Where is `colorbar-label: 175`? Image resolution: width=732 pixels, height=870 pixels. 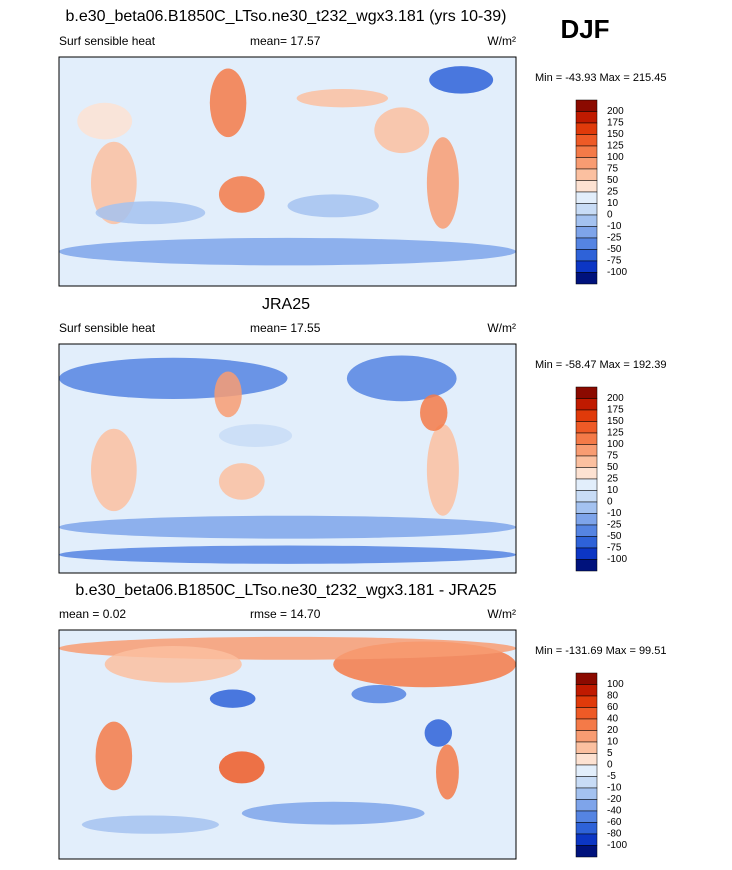 colorbar-label: 175 is located at coordinates (615, 410).